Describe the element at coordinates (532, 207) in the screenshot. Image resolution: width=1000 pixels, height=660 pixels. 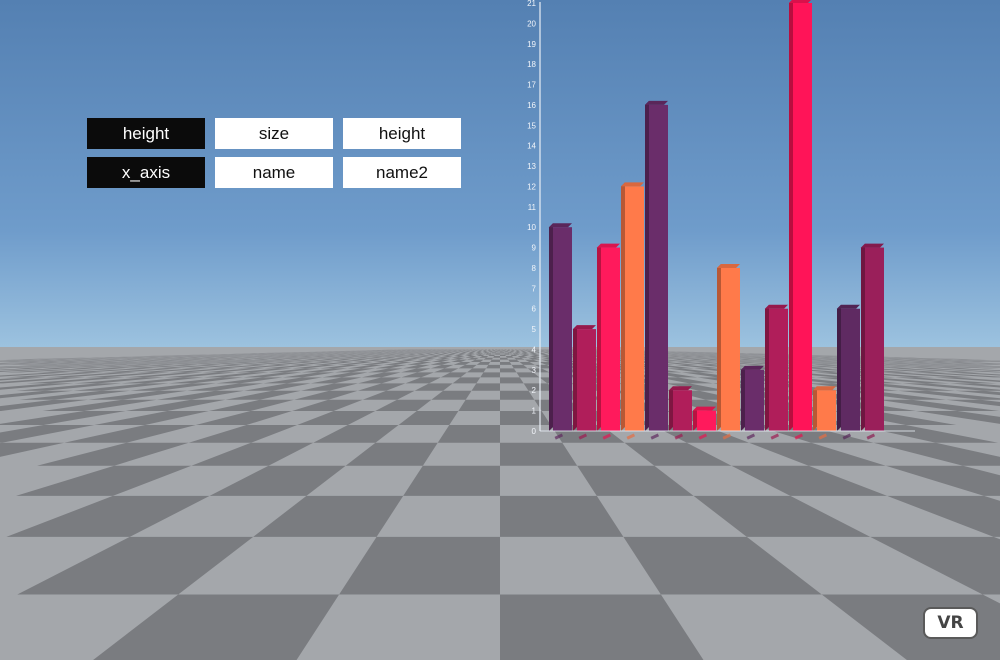
I see `y-tick-label: 11` at that location.